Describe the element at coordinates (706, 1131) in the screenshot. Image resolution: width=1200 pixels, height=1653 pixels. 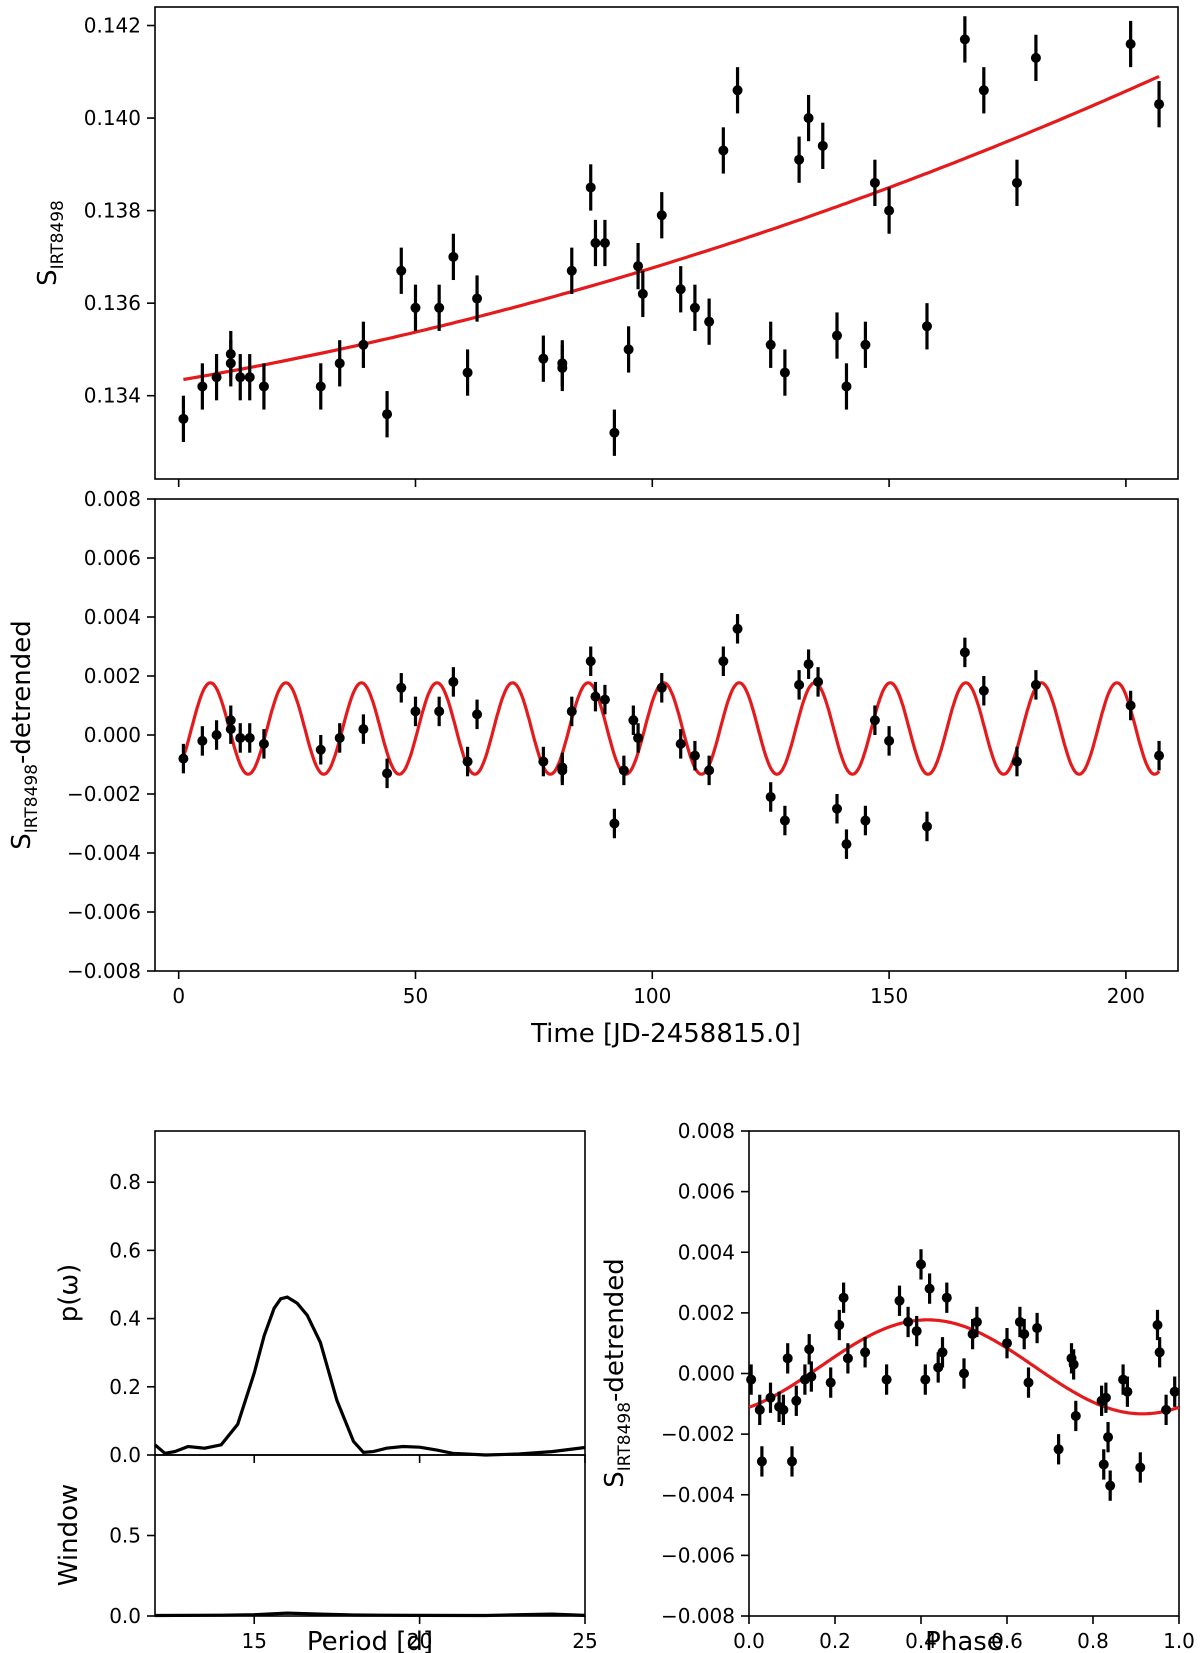
I see `y-tick-label: 0.008` at that location.